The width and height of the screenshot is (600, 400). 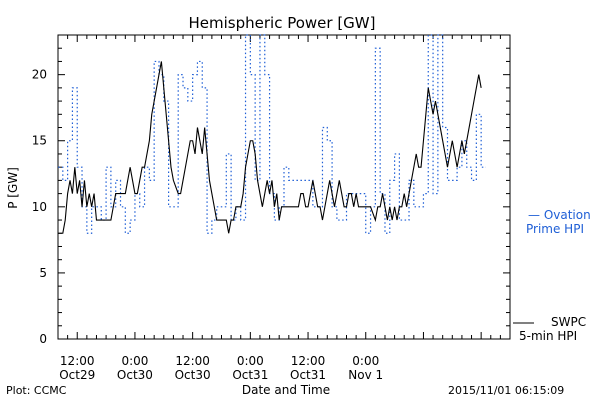 I want to click on y-tick-label: 10, so click(x=39, y=207).